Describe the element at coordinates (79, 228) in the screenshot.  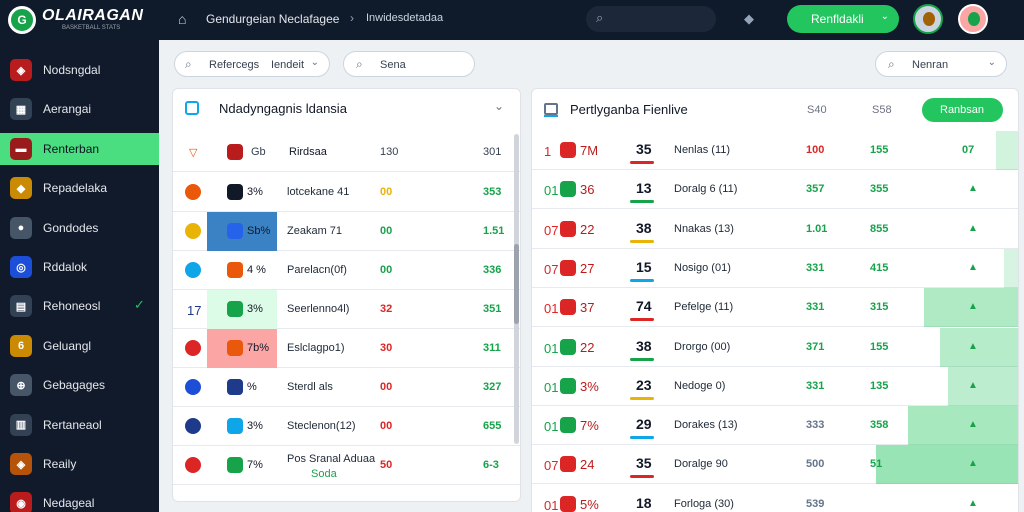
I see `sidebar-item: ● Gondodes` at that location.